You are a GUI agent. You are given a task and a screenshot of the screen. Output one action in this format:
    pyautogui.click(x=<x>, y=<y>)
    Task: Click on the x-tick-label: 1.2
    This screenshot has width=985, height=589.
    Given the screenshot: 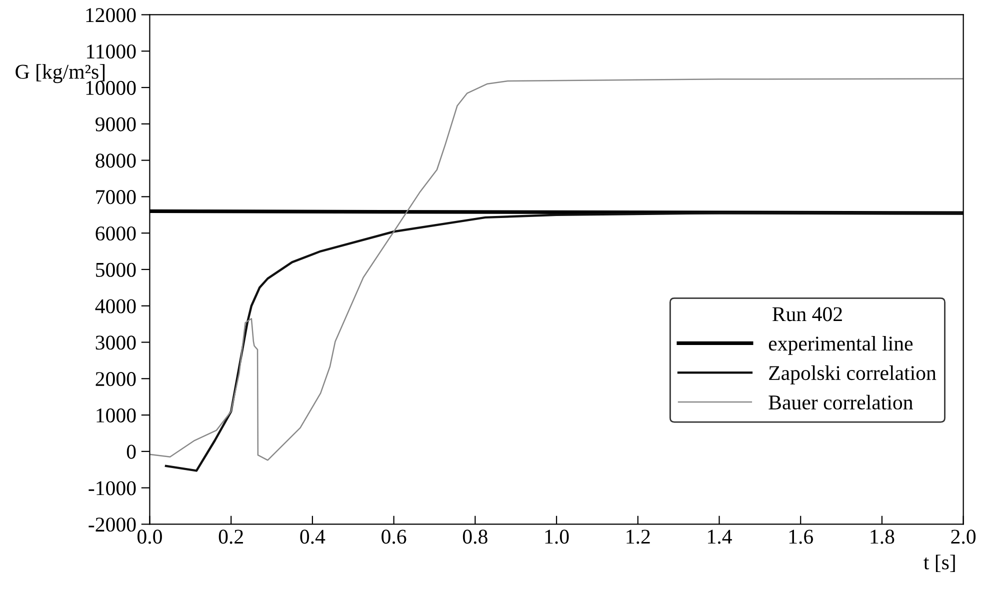 What is the action you would take?
    pyautogui.click(x=638, y=537)
    